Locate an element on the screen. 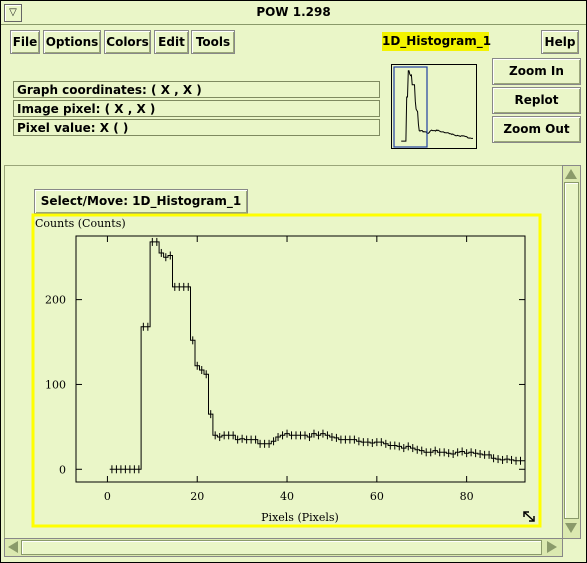 The width and height of the screenshot is (587, 563). image-pixel-readout: Image pixel: ( X , X ) is located at coordinates (196, 108).